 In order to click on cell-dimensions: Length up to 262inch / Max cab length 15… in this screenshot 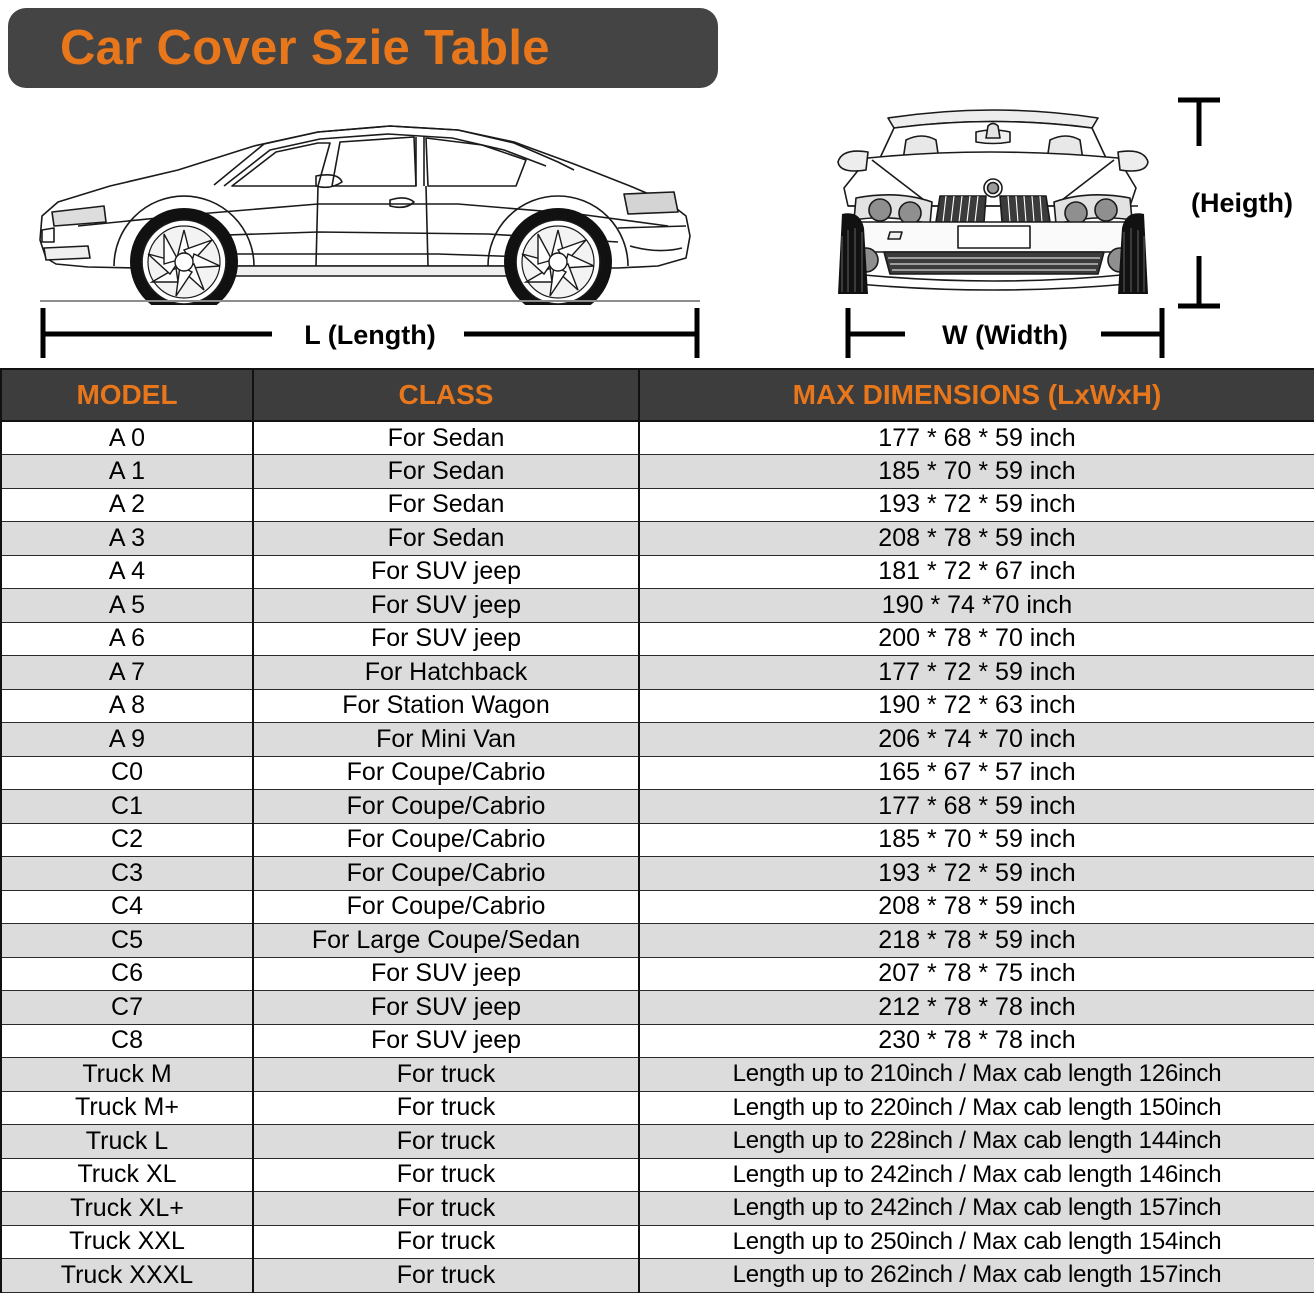, I will do `click(976, 1275)`.